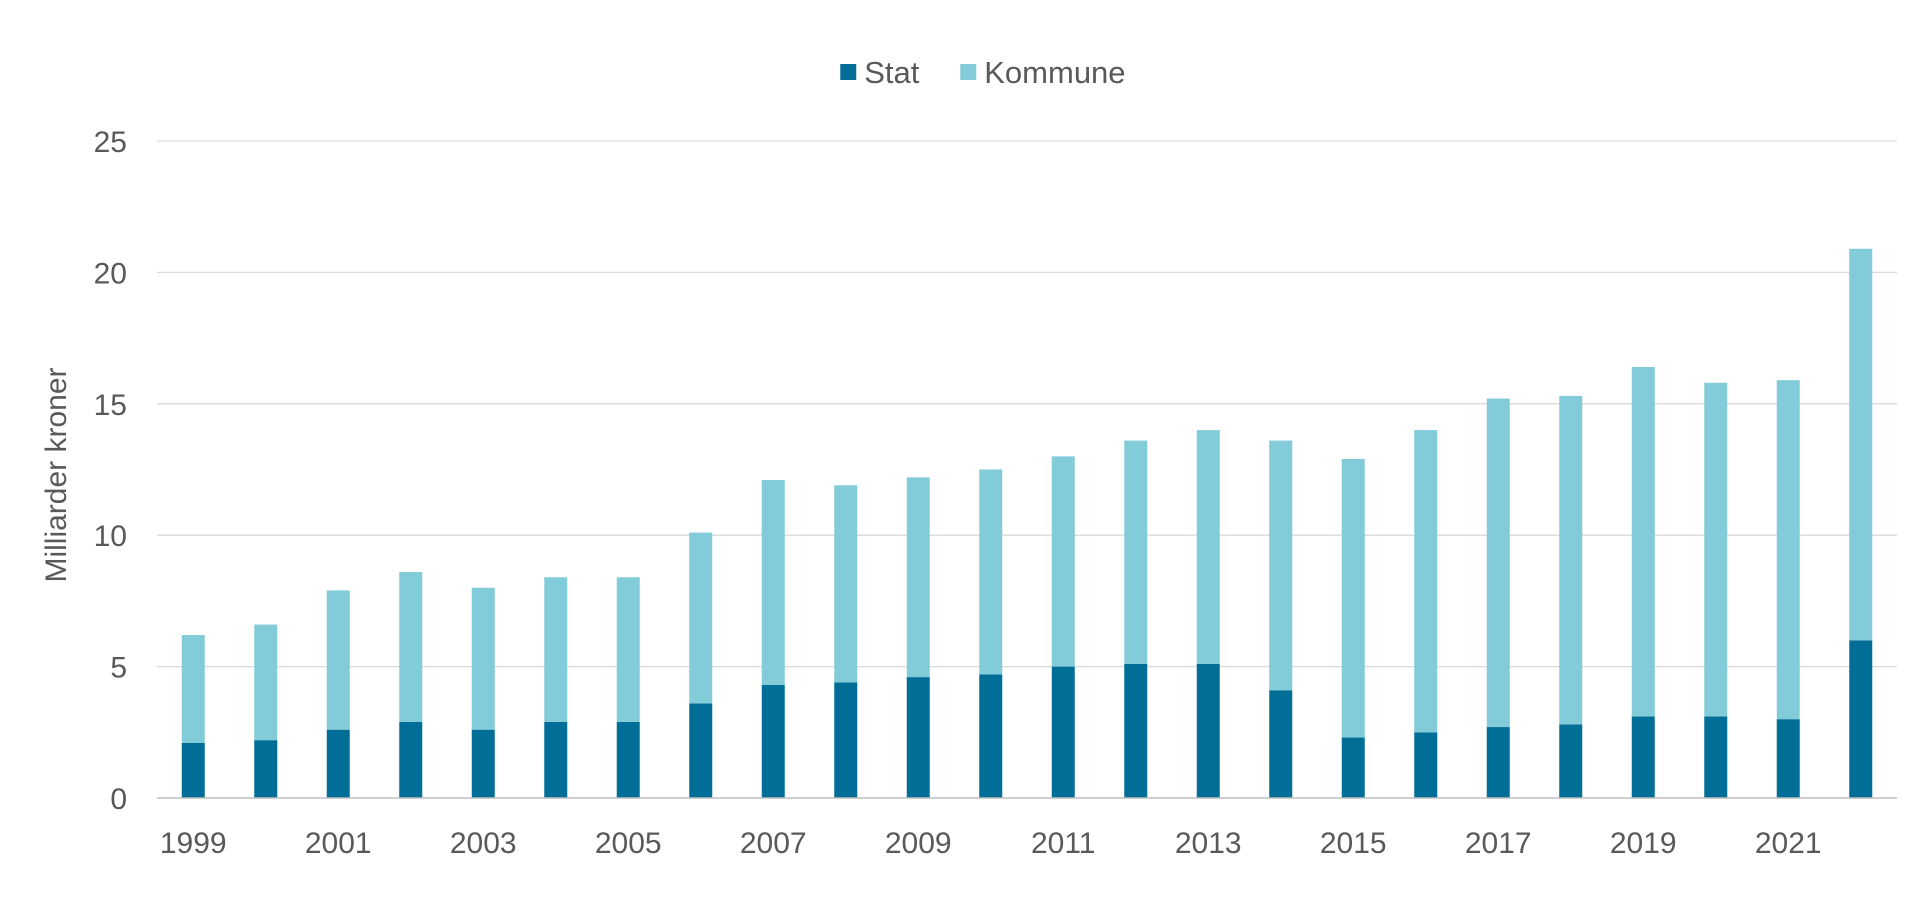 The image size is (1920, 900). I want to click on bar-stat-2016, so click(1426, 765).